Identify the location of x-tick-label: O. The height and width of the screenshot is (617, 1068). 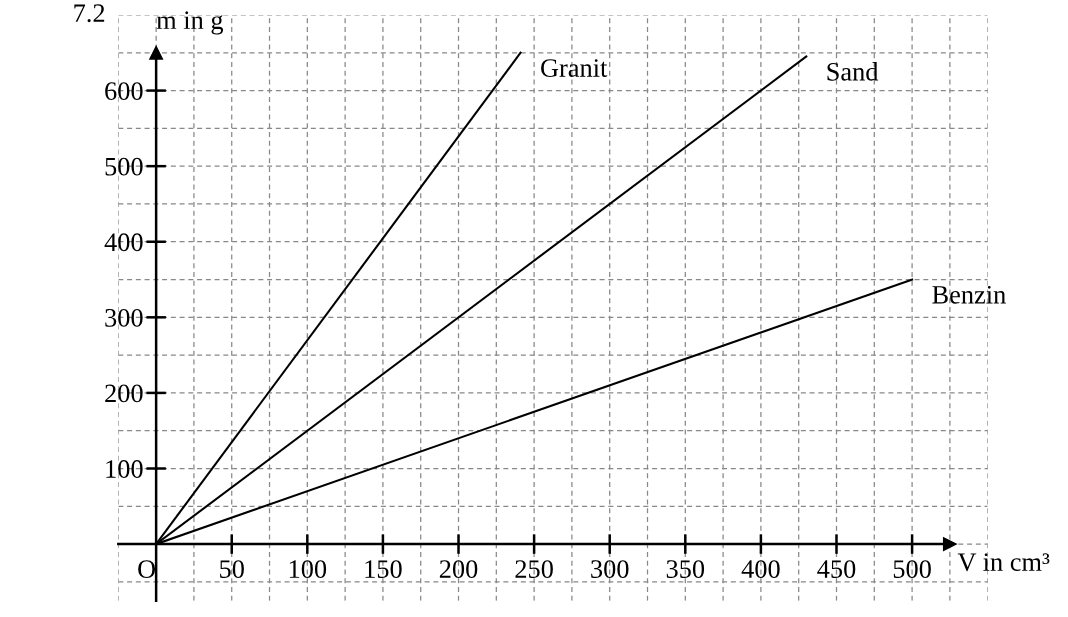
(147, 569).